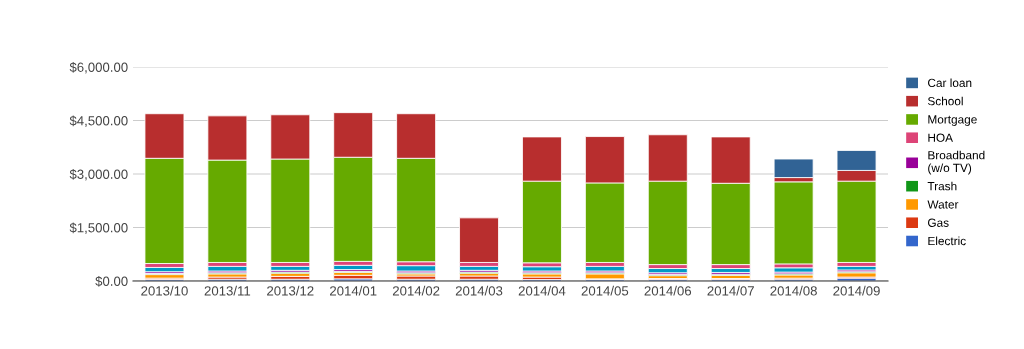 The width and height of the screenshot is (1024, 349). Describe the element at coordinates (98, 175) in the screenshot. I see `y-tick-label: $3,000.00` at that location.